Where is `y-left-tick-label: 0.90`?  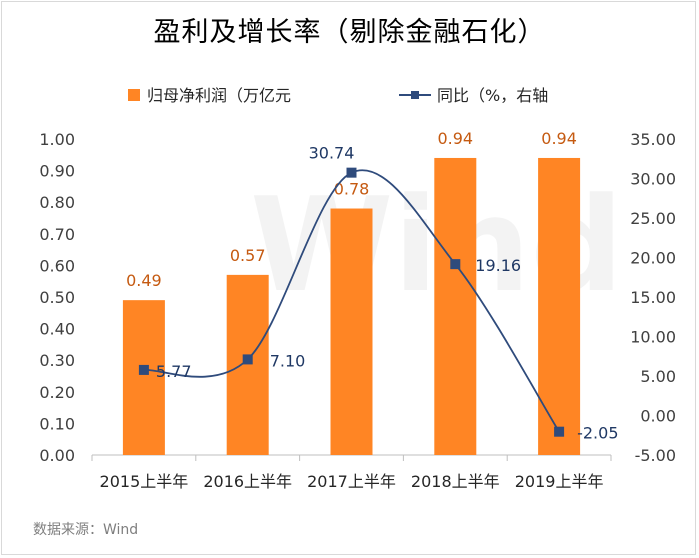 y-left-tick-label: 0.90 is located at coordinates (57, 171).